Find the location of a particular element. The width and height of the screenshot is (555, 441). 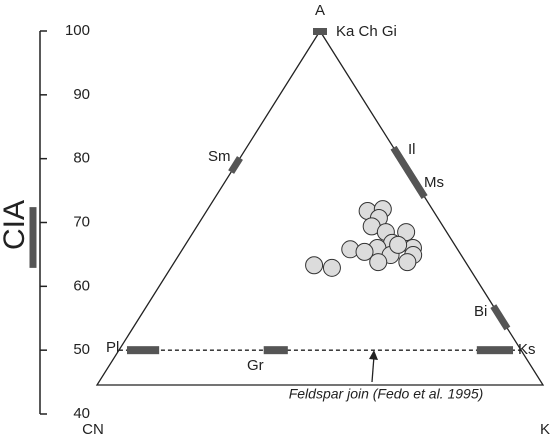

annotation: Feldspar join (Fedo et al. 1995) is located at coordinates (386, 394).